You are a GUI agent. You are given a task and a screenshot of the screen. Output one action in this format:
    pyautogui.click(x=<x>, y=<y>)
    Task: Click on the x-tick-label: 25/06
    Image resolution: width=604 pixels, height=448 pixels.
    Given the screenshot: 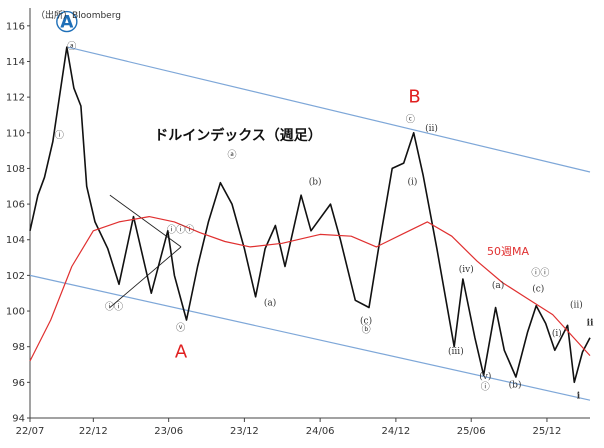 What is the action you would take?
    pyautogui.click(x=471, y=431)
    